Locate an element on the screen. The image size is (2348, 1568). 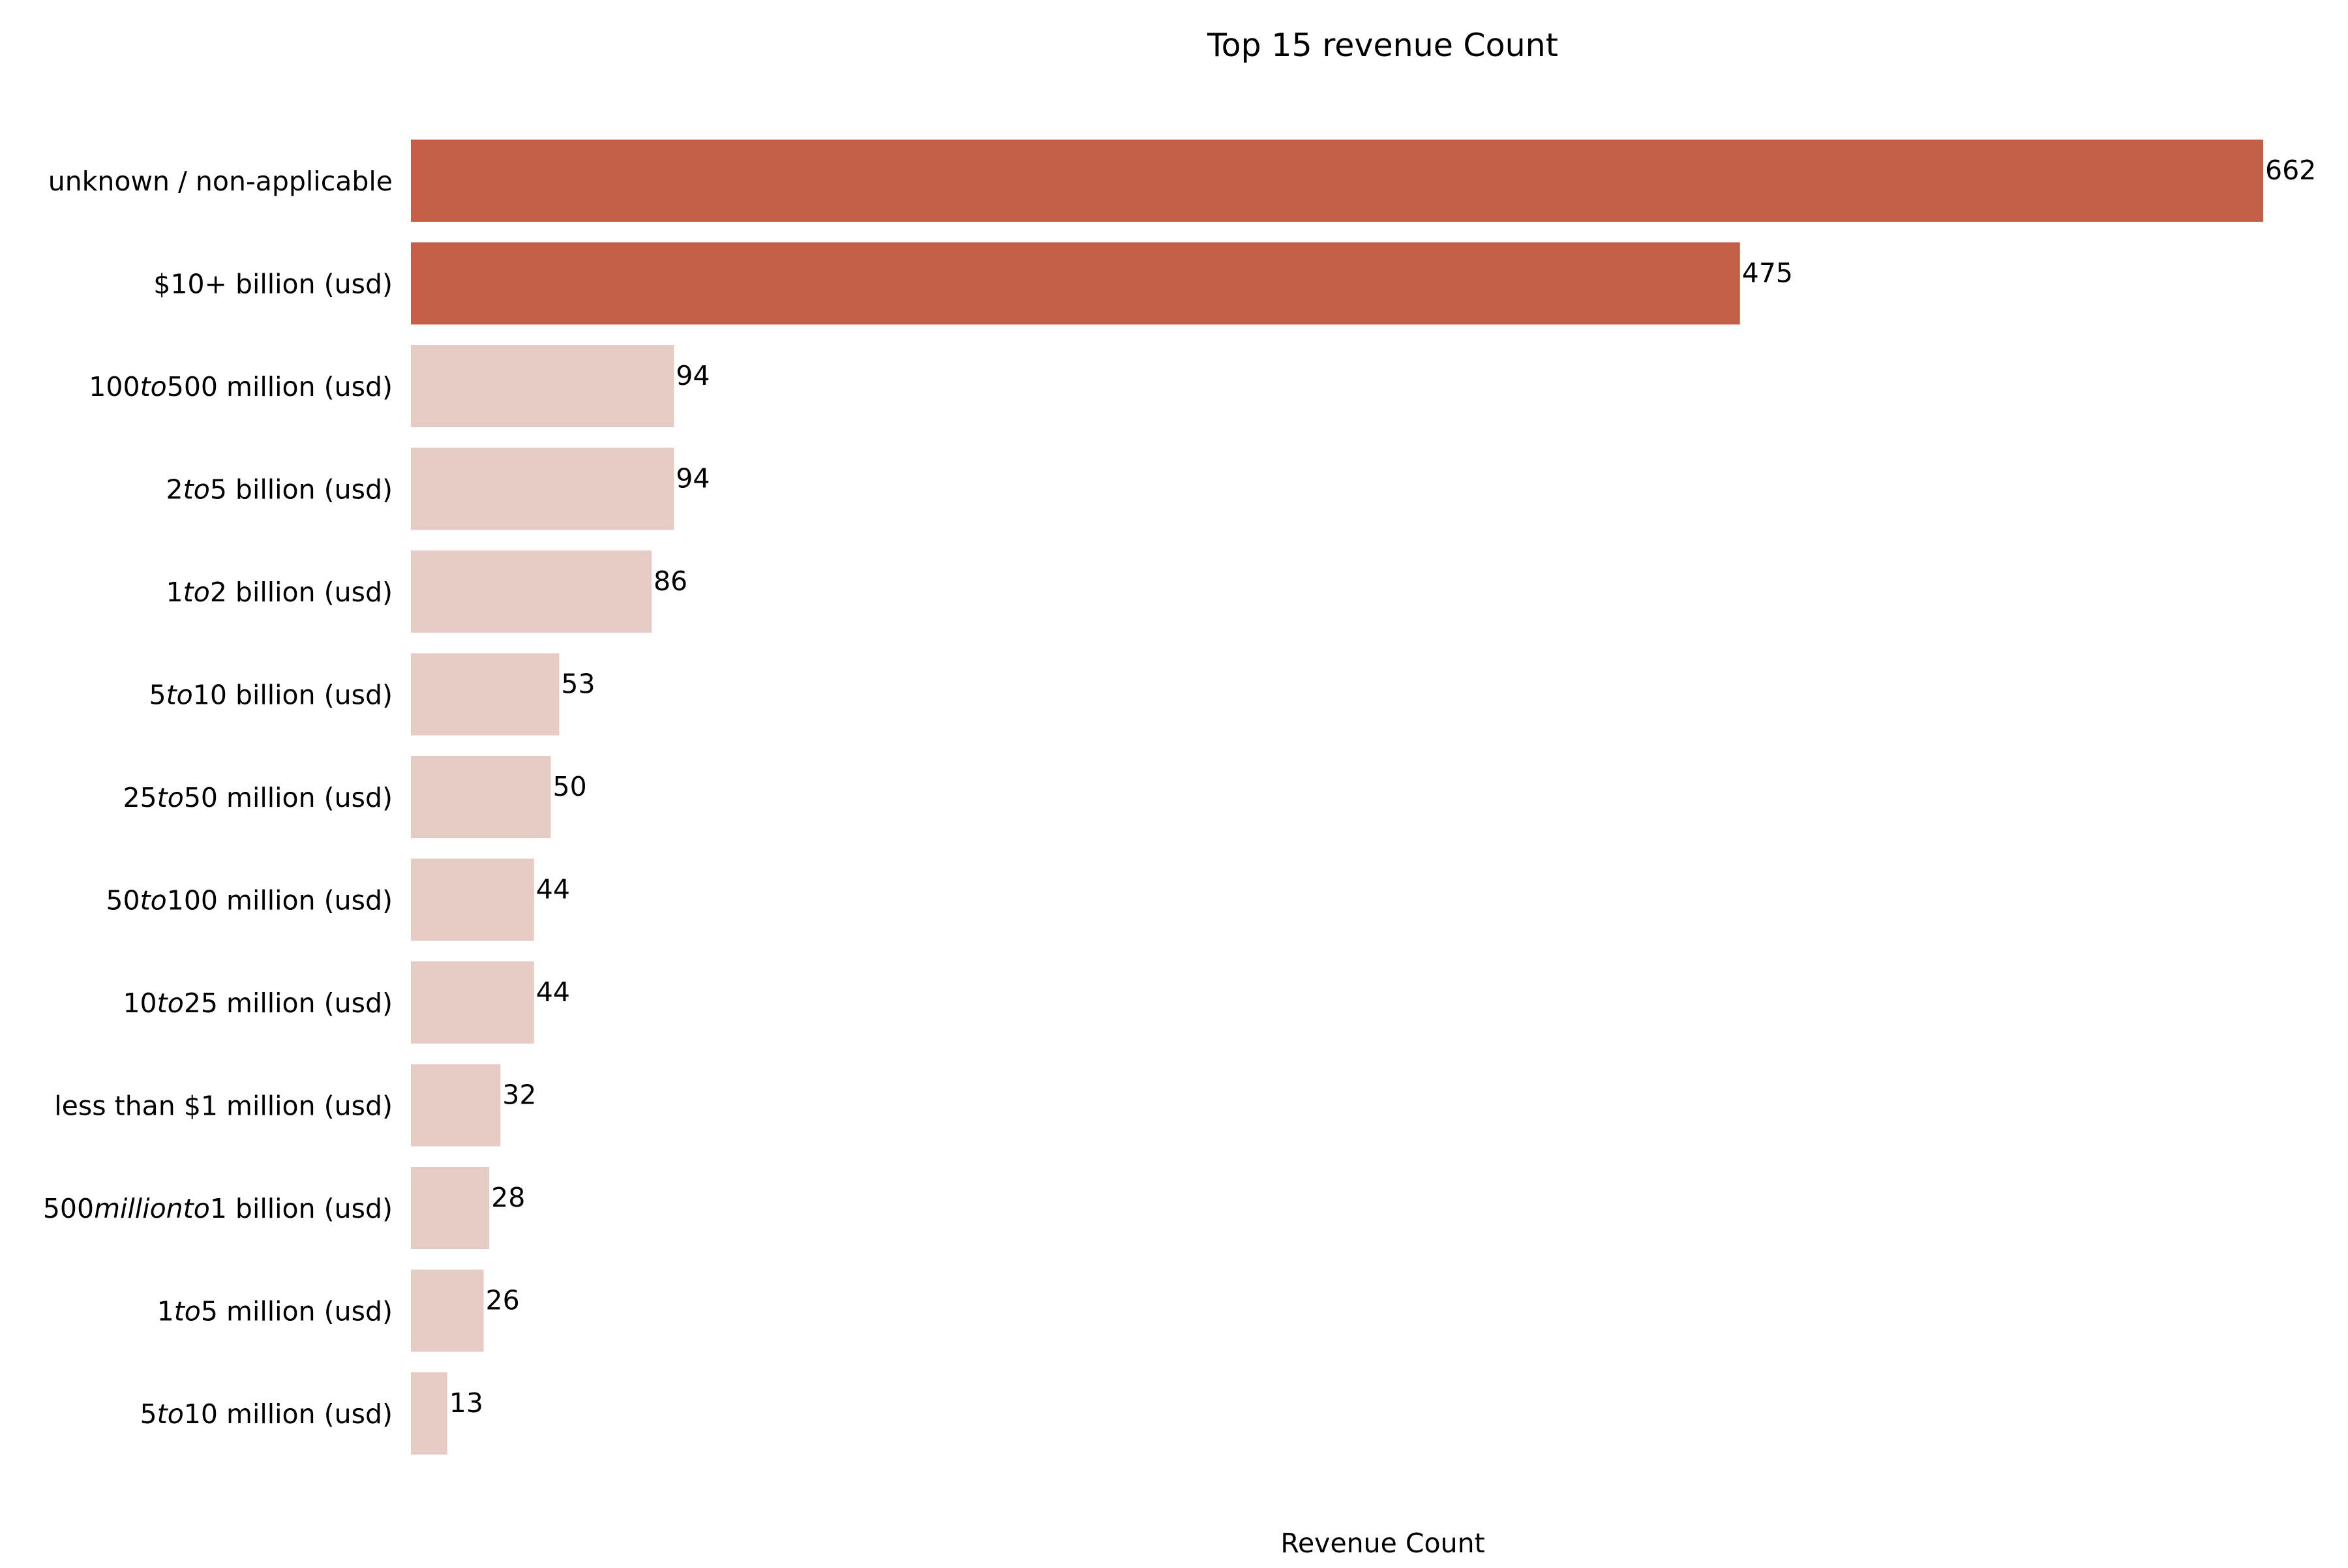
y-tick-label: 2to5 billion (usd) is located at coordinates (279, 489).